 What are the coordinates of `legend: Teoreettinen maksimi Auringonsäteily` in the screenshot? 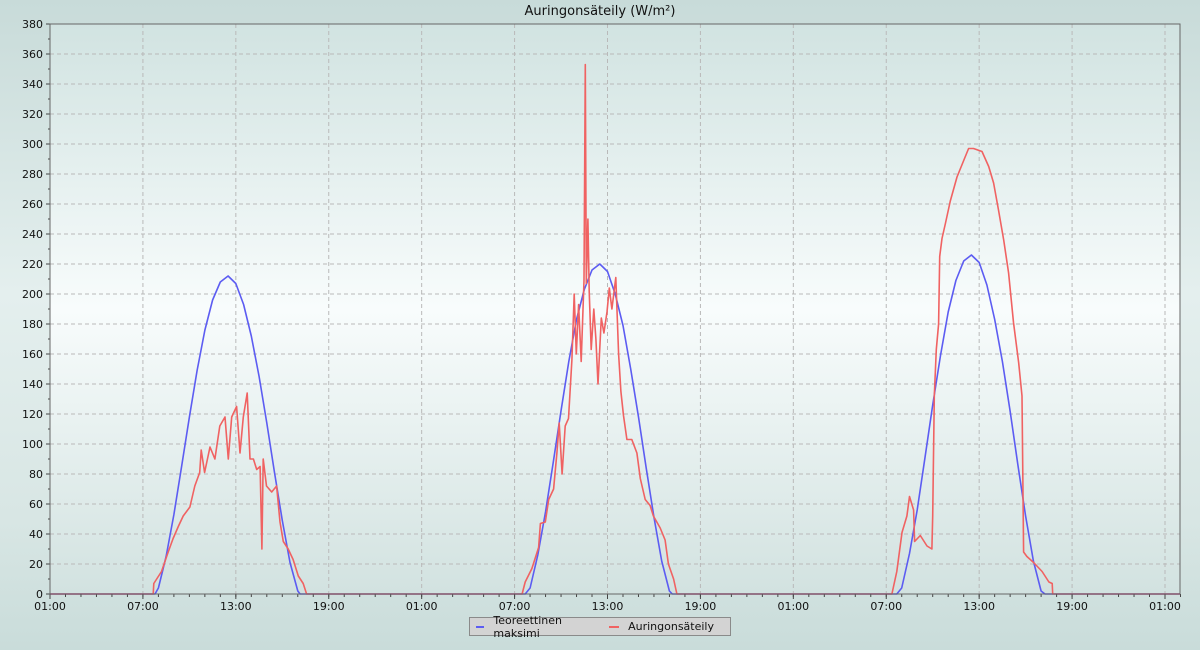 It's located at (600, 627).